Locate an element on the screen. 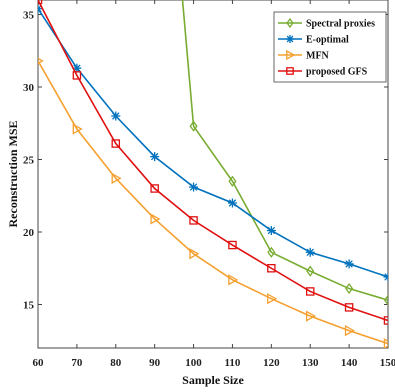 Image resolution: width=395 pixels, height=392 pixels. y-tick-label: 15 is located at coordinates (29, 306).